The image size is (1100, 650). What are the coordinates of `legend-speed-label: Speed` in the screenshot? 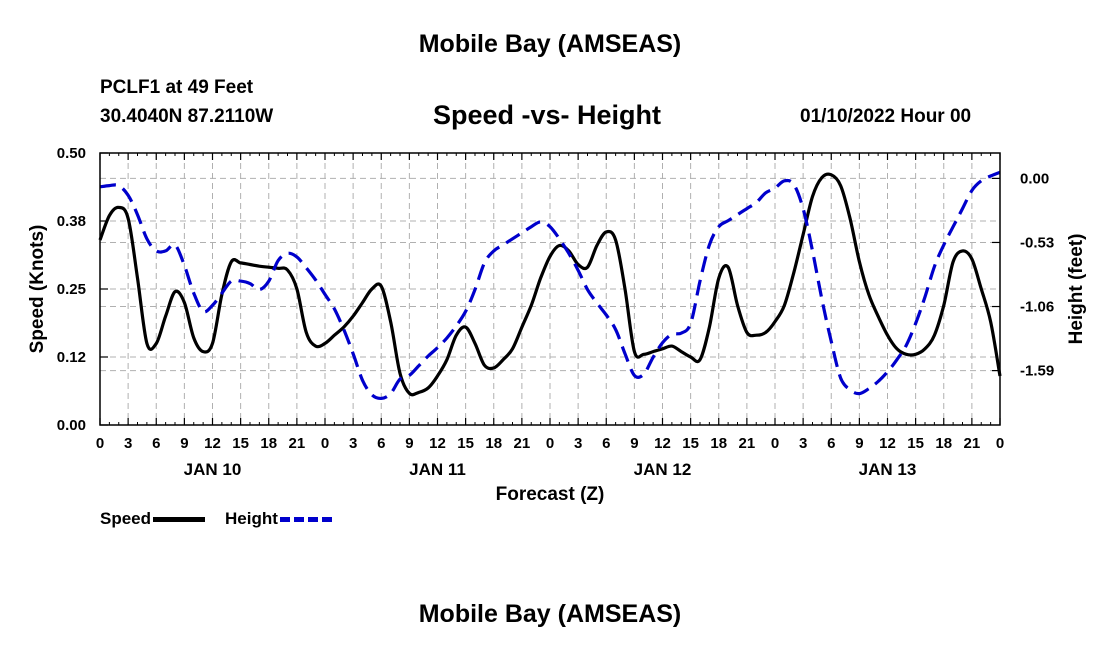 It's located at (126, 518).